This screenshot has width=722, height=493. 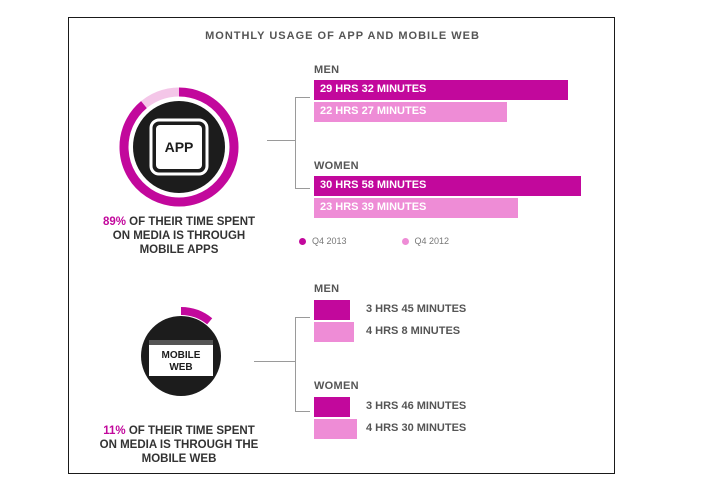 I want to click on web-icon-label-1: MOBILE, so click(x=181, y=355).